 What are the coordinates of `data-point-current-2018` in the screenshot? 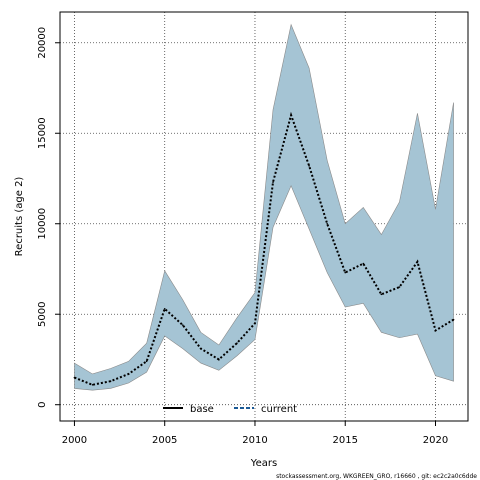 It's located at (399, 287).